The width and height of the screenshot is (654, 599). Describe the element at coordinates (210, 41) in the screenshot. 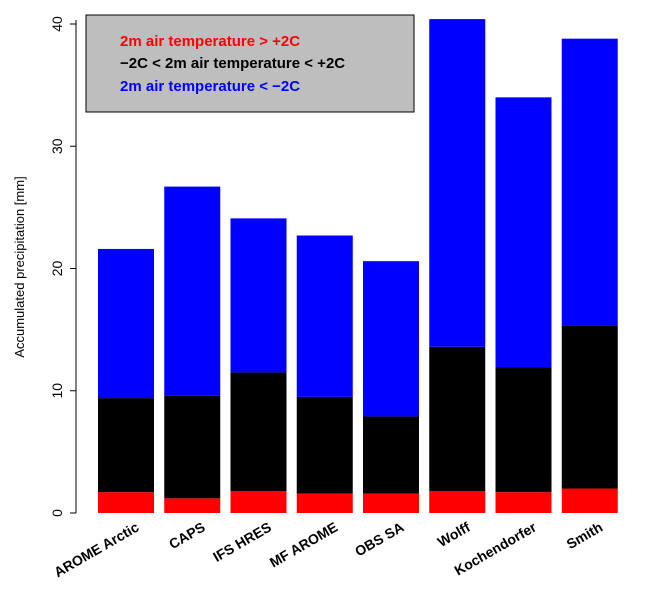

I see `legend-entry-1: 2m air temperature > +2C` at that location.